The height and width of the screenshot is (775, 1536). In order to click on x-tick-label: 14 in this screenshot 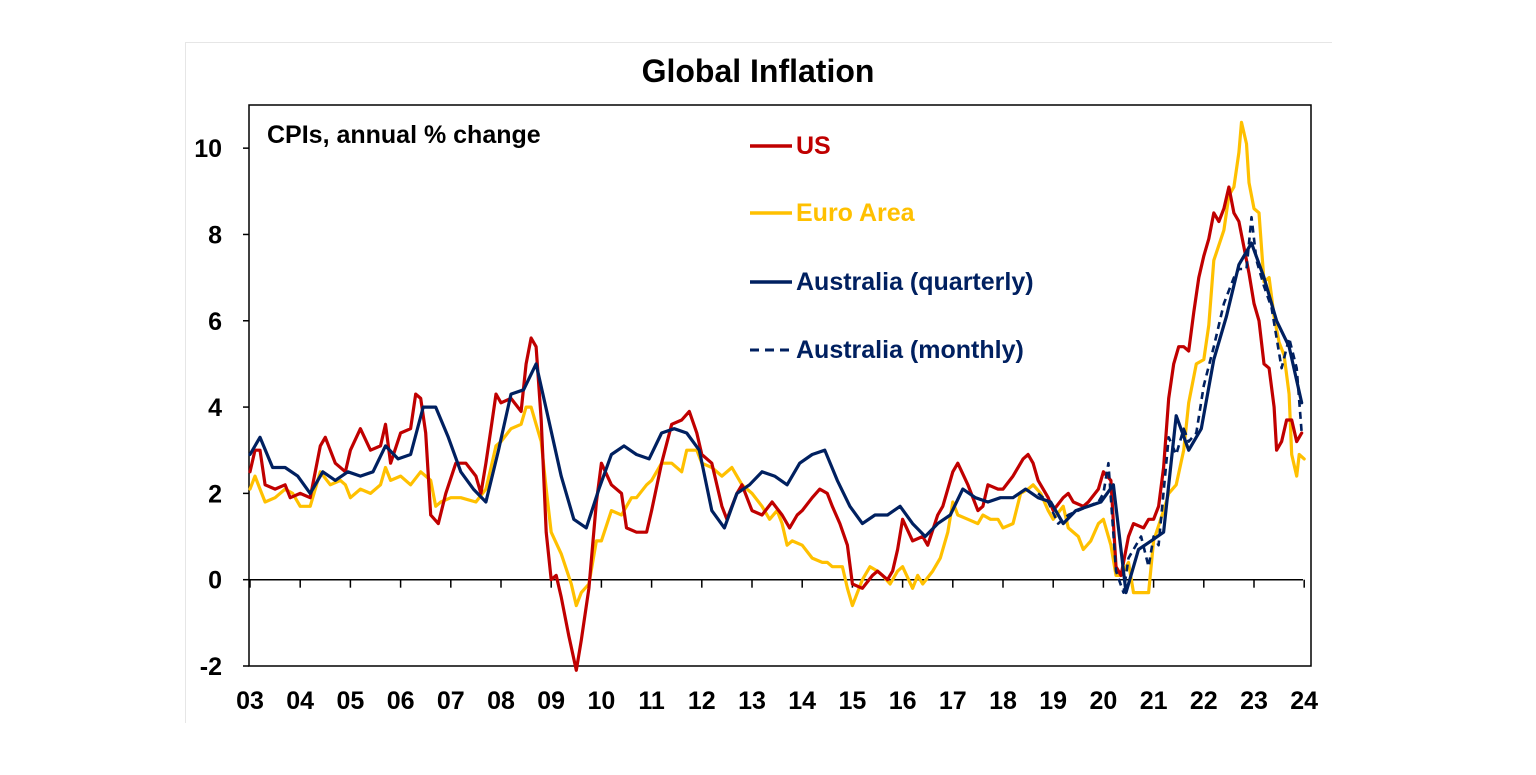, I will do `click(802, 701)`.